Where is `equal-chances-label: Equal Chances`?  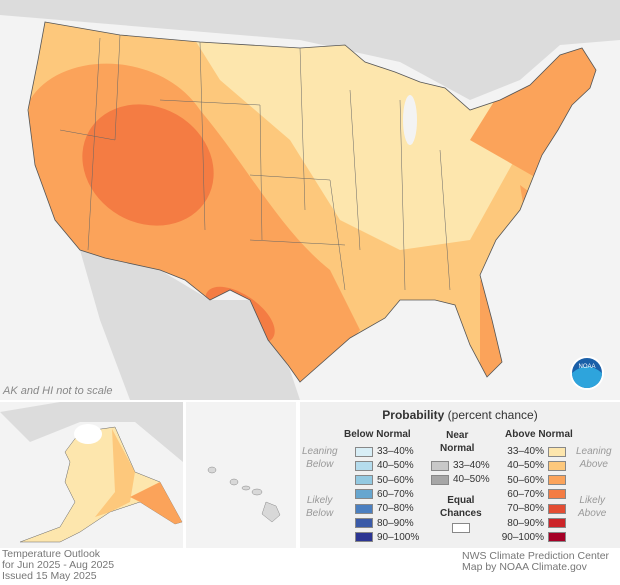
equal-chances-label: Equal Chances is located at coordinates (461, 507).